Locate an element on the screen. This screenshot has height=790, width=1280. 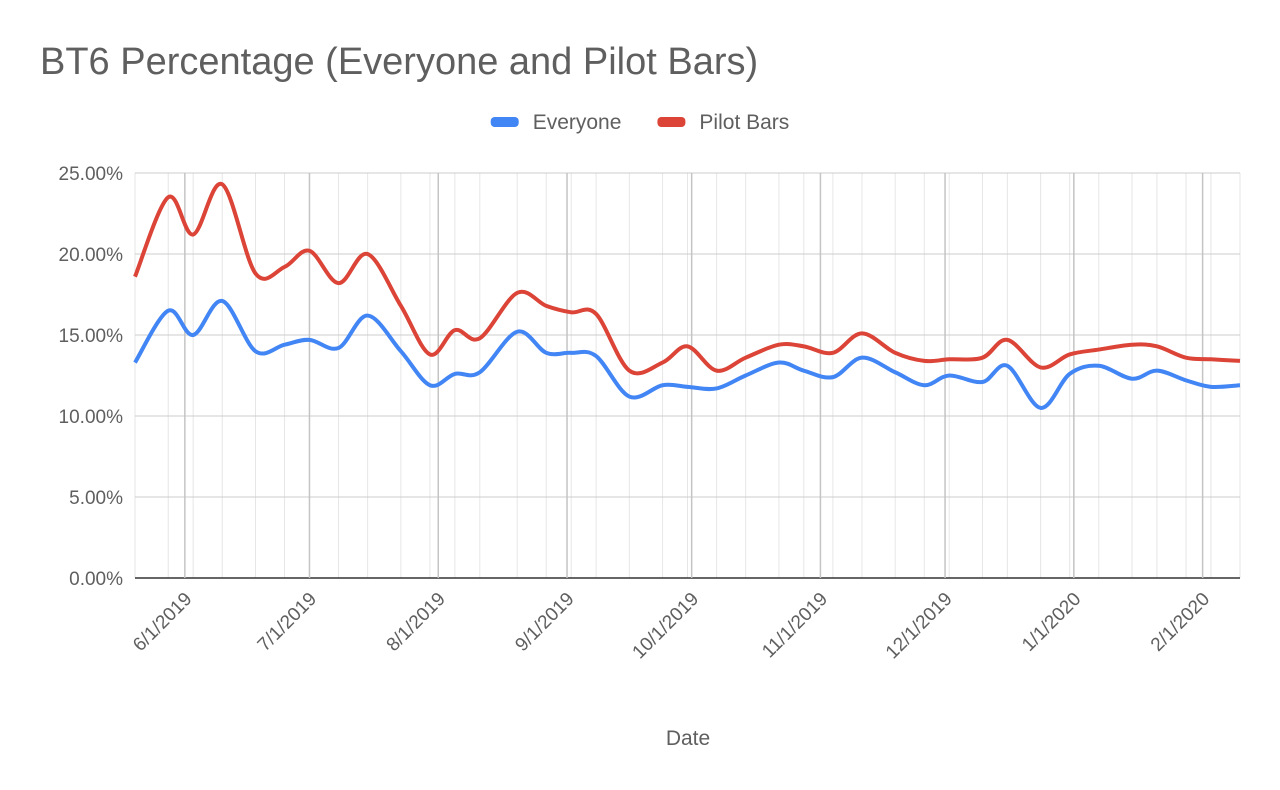
x-tick-label: 12/1/2019 is located at coordinates (919, 626).